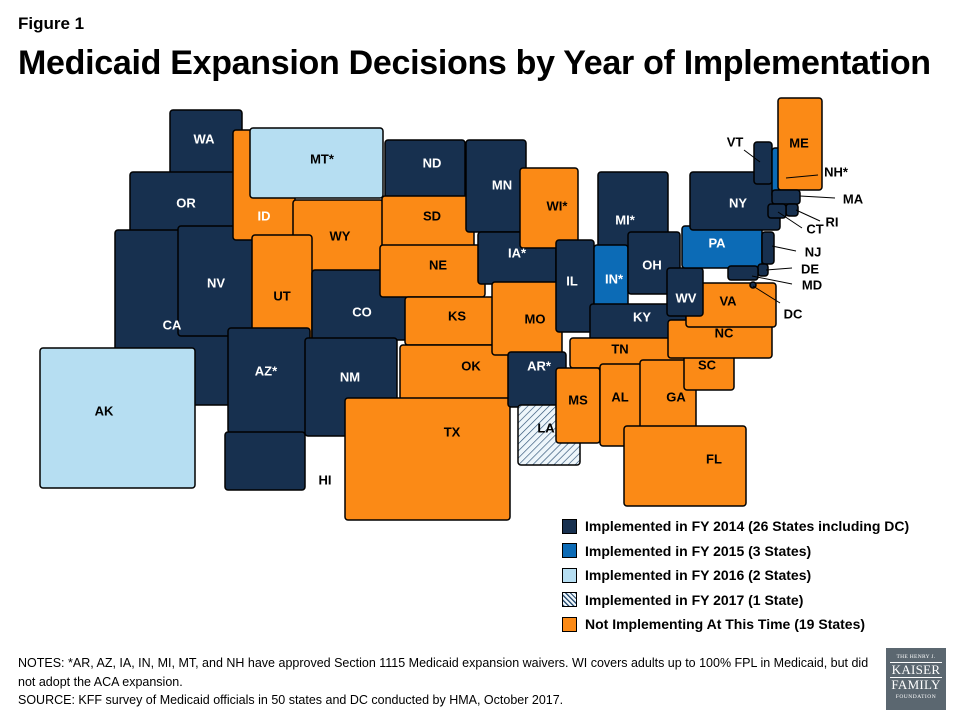  What do you see at coordinates (810, 268) in the screenshot?
I see `state-label-de: DE` at bounding box center [810, 268].